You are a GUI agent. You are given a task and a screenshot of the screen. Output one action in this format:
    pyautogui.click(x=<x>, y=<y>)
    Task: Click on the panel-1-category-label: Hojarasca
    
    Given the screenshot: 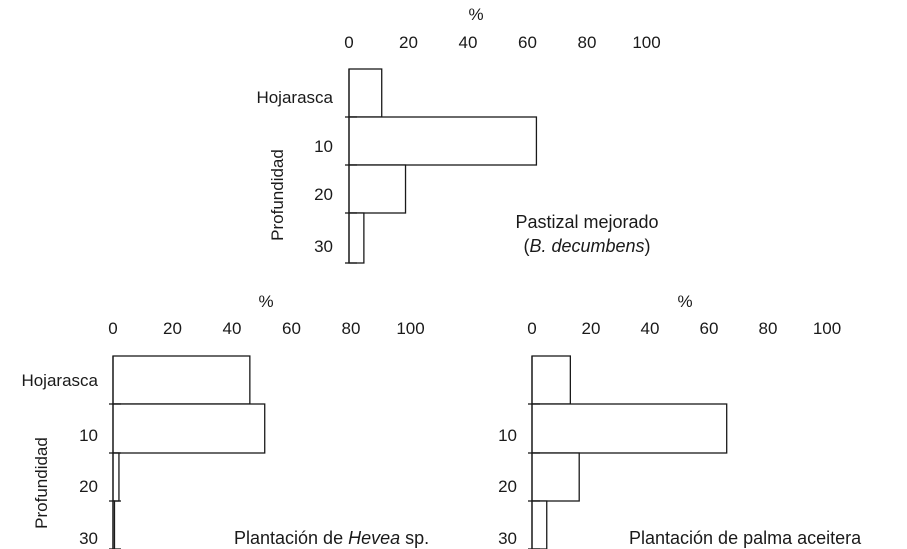 What is the action you would take?
    pyautogui.click(x=294, y=97)
    